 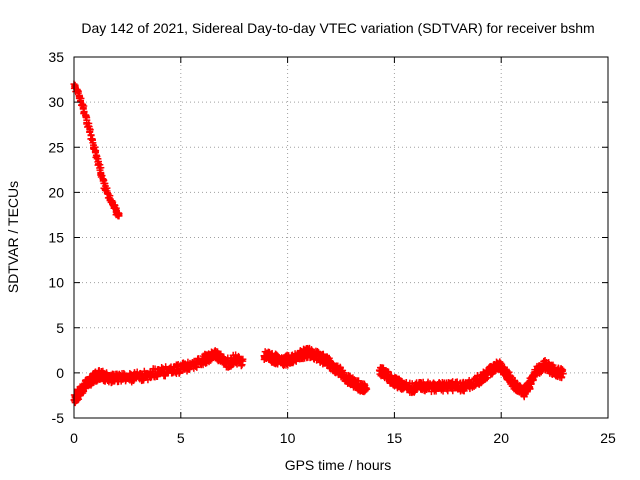 What do you see at coordinates (58, 418) in the screenshot?
I see `y-tick-label: -5` at bounding box center [58, 418].